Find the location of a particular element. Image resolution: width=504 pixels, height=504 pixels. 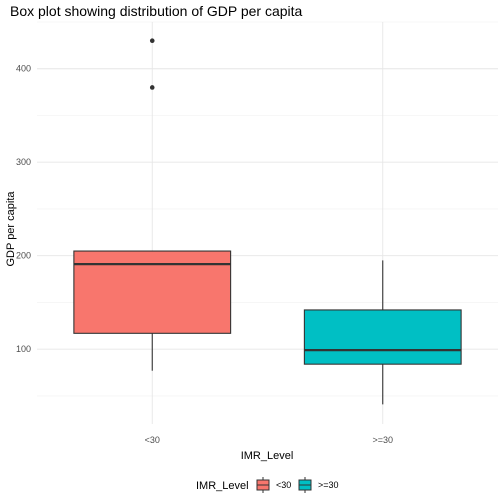

legend: IMR_Level <30 >=30 is located at coordinates (267, 485).